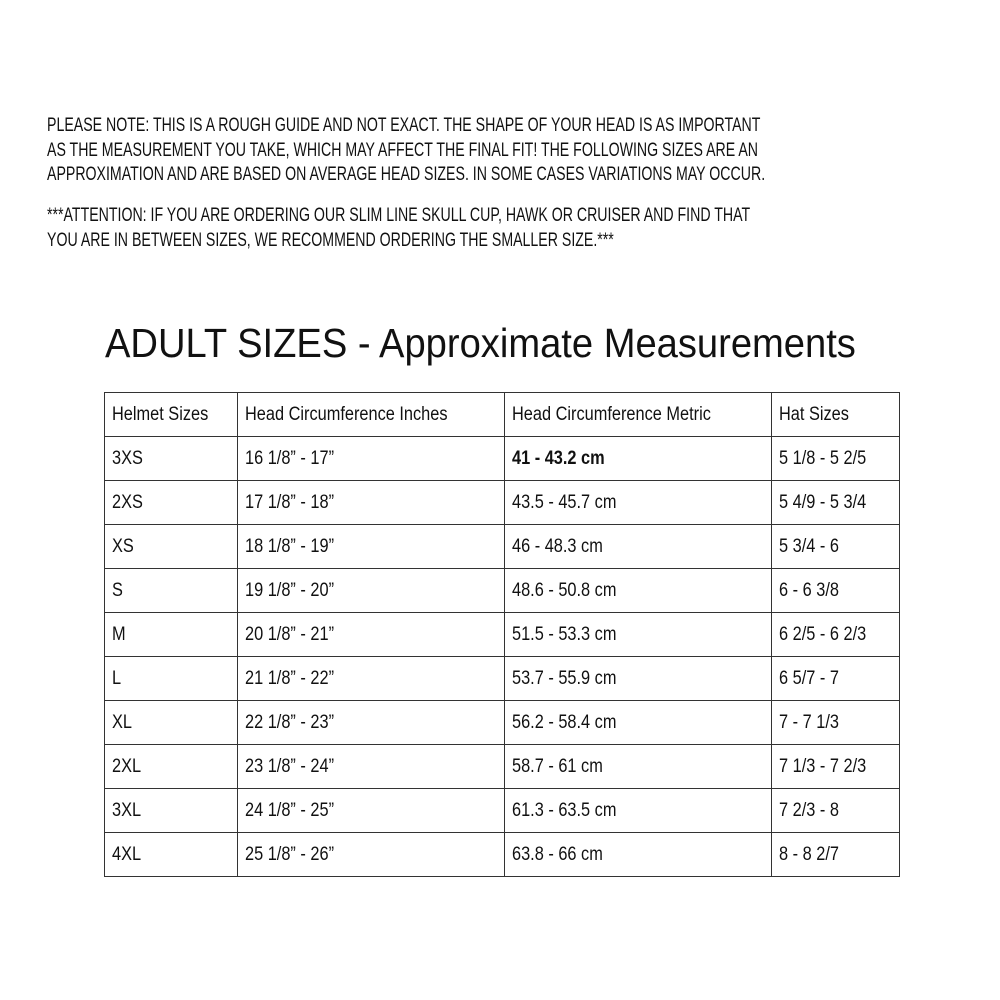 This screenshot has height=1000, width=1000. What do you see at coordinates (371, 766) in the screenshot?
I see `cell-inches: 23 1/8” - 24”` at bounding box center [371, 766].